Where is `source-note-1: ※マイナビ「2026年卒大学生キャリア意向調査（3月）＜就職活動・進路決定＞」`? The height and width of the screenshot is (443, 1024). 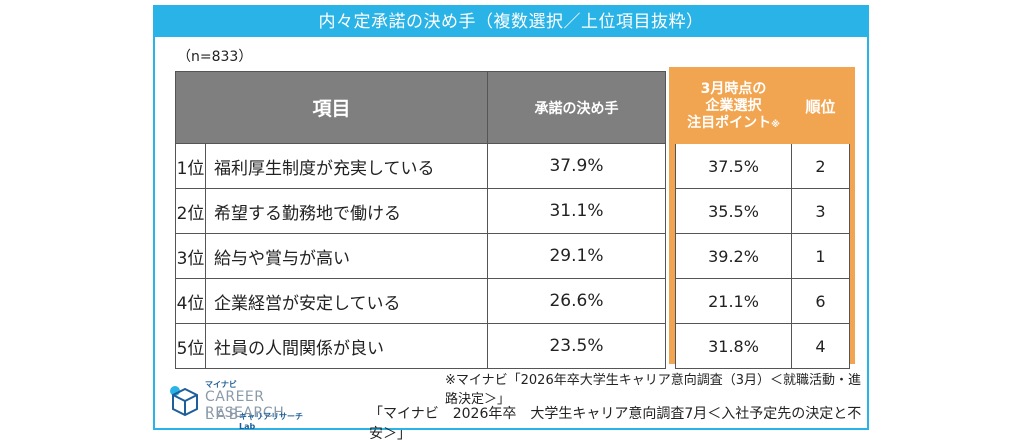 source-note-1: ※マイナビ「2026年卒大学生キャリア意向調査（3月）＜就職活動・進路決定＞」 is located at coordinates (653, 390).